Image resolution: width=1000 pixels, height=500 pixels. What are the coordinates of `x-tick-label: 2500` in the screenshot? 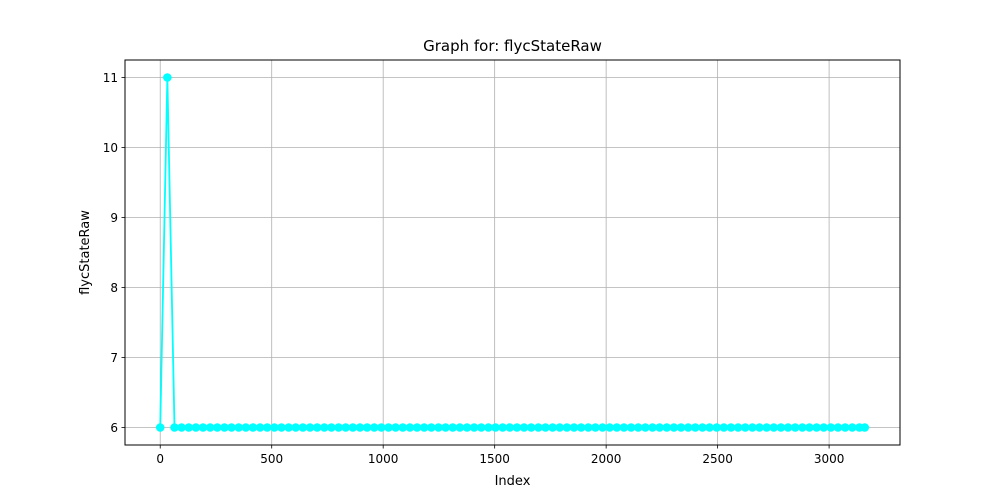 It's located at (717, 459).